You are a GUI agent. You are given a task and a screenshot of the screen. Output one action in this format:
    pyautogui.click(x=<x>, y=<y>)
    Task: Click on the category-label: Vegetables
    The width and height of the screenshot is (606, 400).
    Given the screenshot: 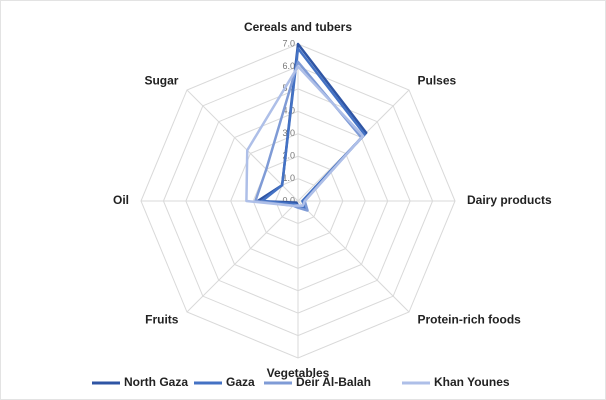 What is the action you would take?
    pyautogui.click(x=298, y=373)
    